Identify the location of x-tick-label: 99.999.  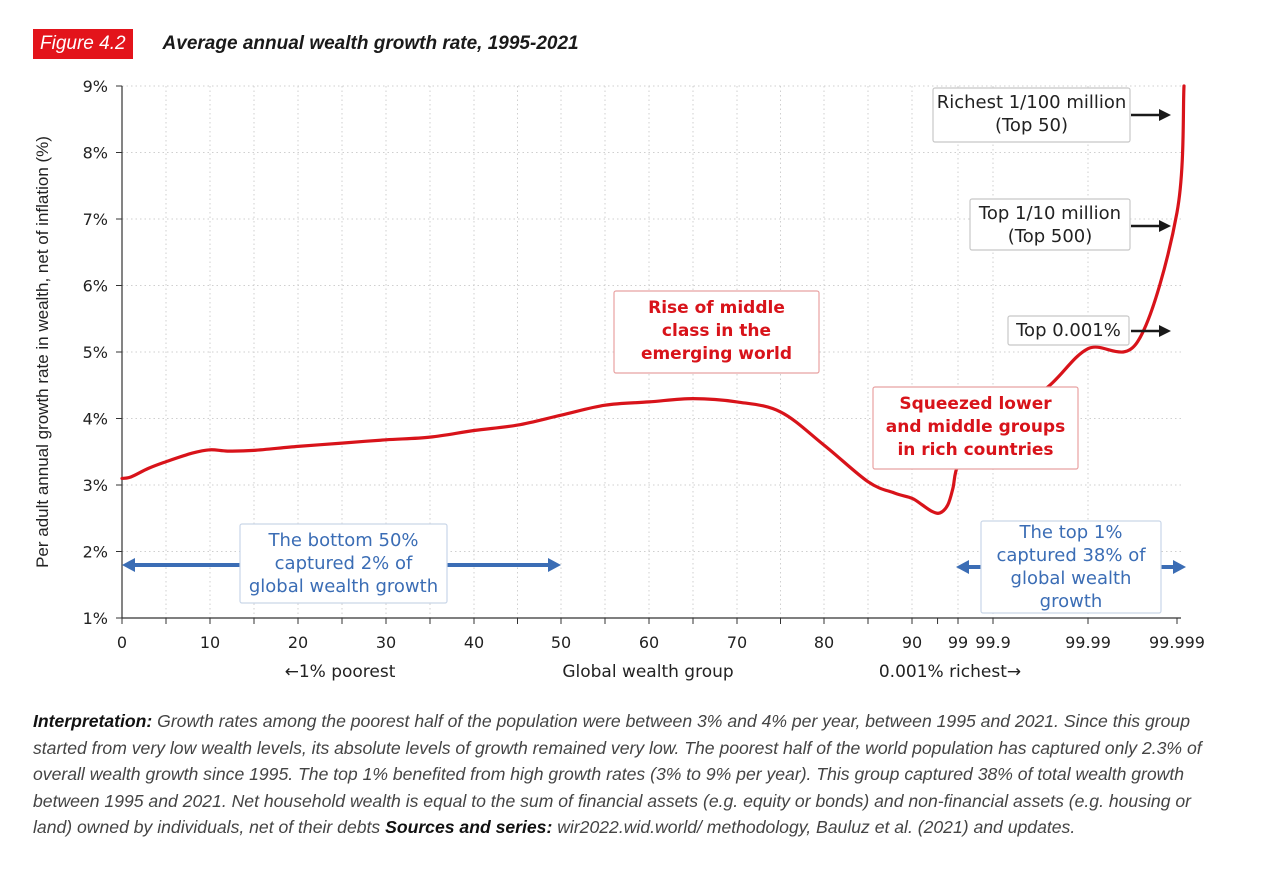
(1177, 642).